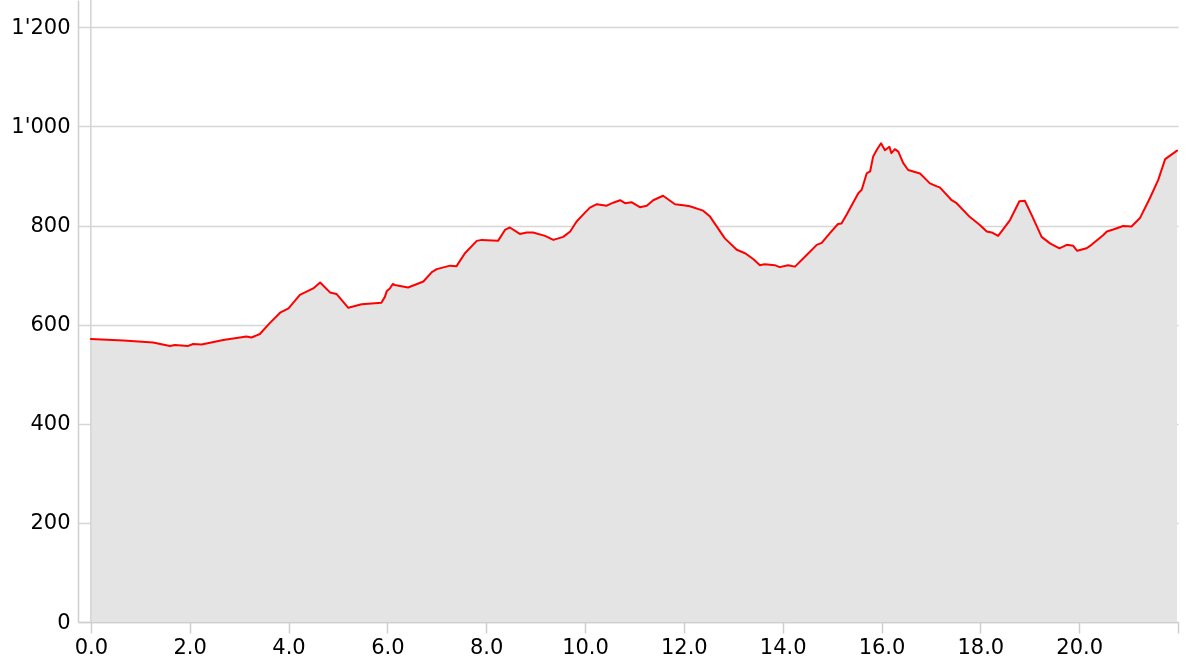 The height and width of the screenshot is (670, 1201). Describe the element at coordinates (684, 646) in the screenshot. I see `x-tick-label: 12.0` at that location.